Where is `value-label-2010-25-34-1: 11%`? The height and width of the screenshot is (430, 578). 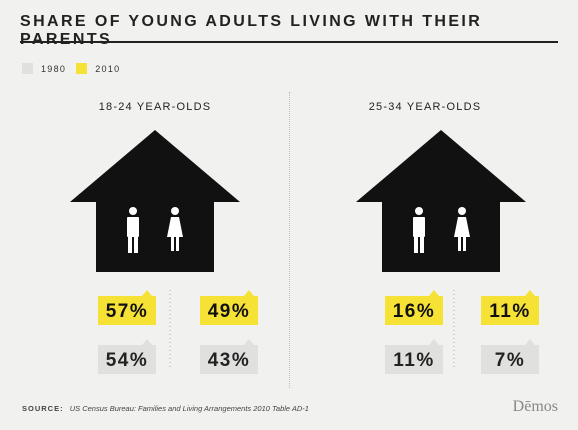 value-label-2010-25-34-1: 11% is located at coordinates (509, 311).